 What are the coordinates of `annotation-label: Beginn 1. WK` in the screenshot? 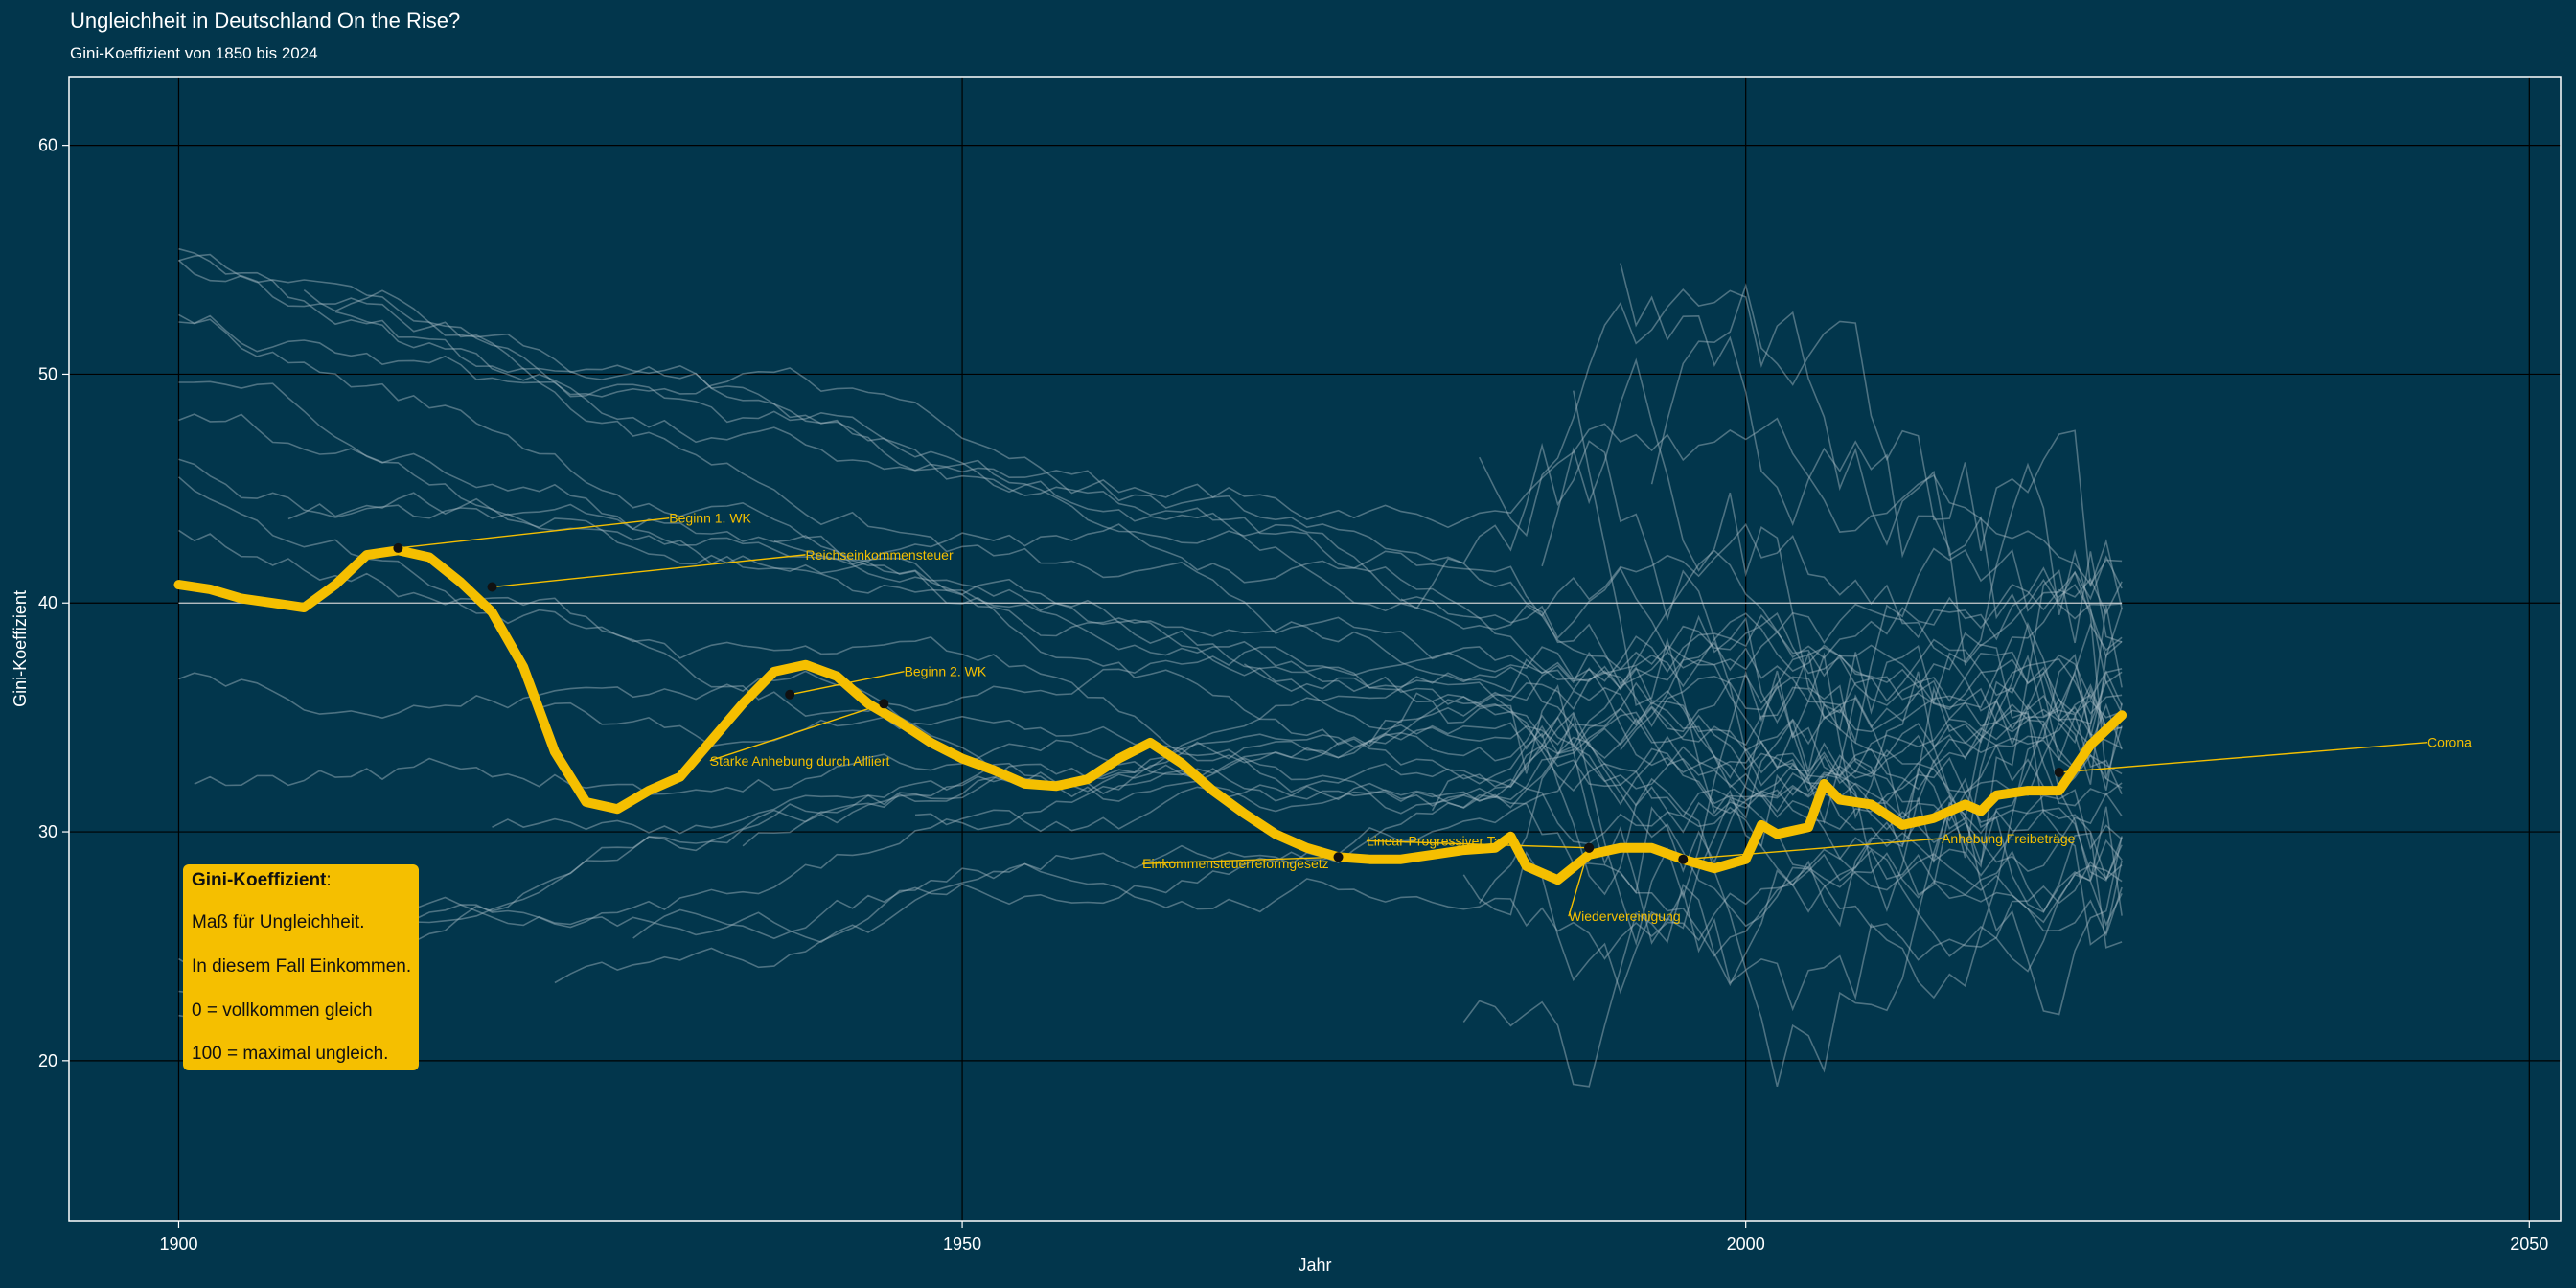 It's located at (710, 518).